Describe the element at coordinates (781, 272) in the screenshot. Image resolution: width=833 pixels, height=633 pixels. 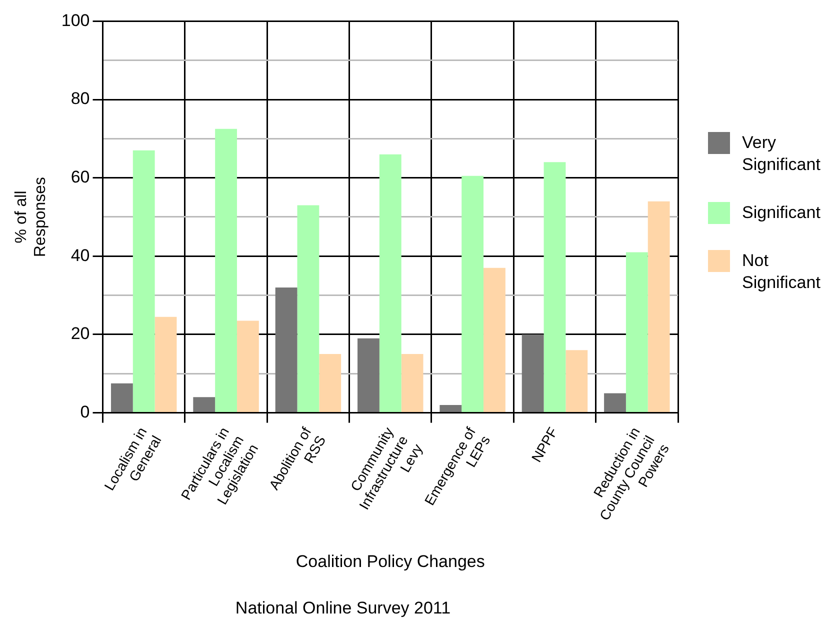
I see `legend-label: Not Significant` at that location.